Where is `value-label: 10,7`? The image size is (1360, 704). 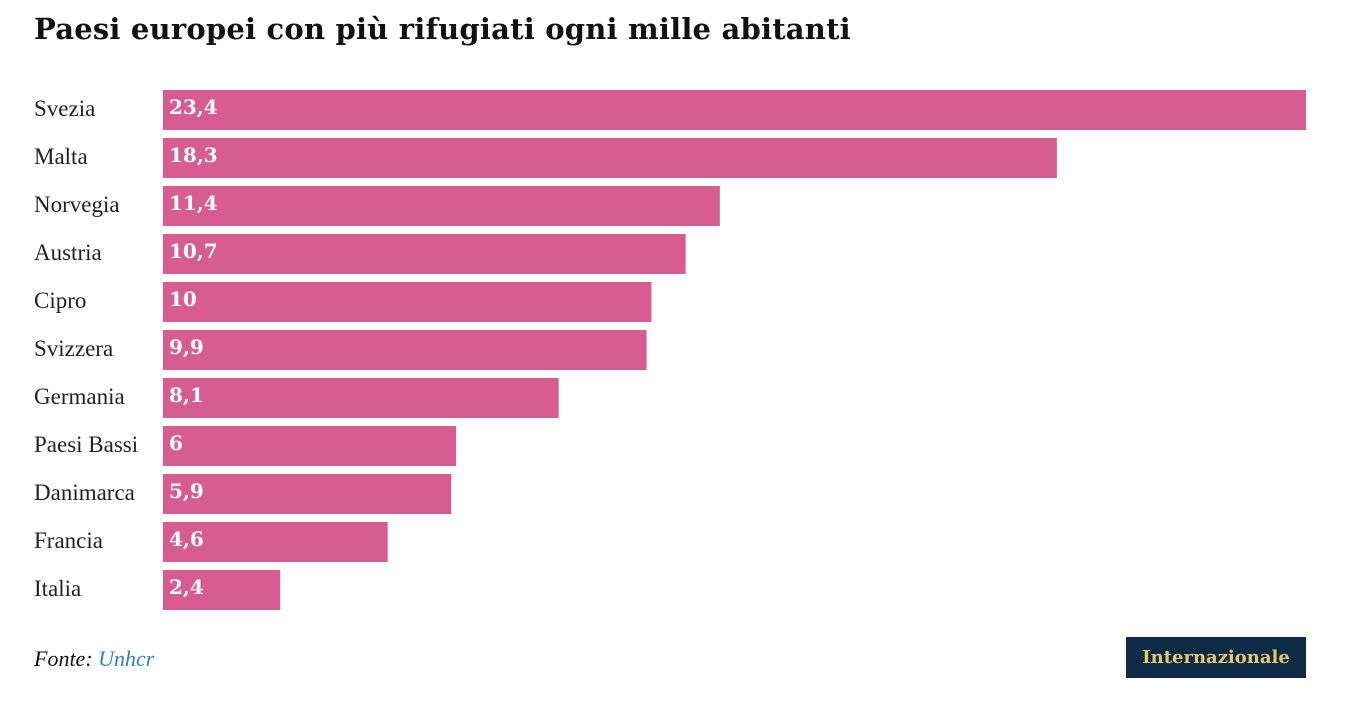
value-label: 10,7 is located at coordinates (193, 251).